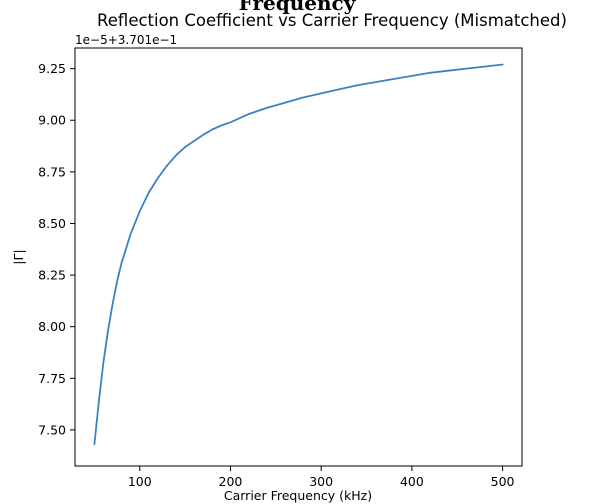 Image resolution: width=594 pixels, height=504 pixels. Describe the element at coordinates (52, 326) in the screenshot. I see `y-tick-label: 8.00` at that location.